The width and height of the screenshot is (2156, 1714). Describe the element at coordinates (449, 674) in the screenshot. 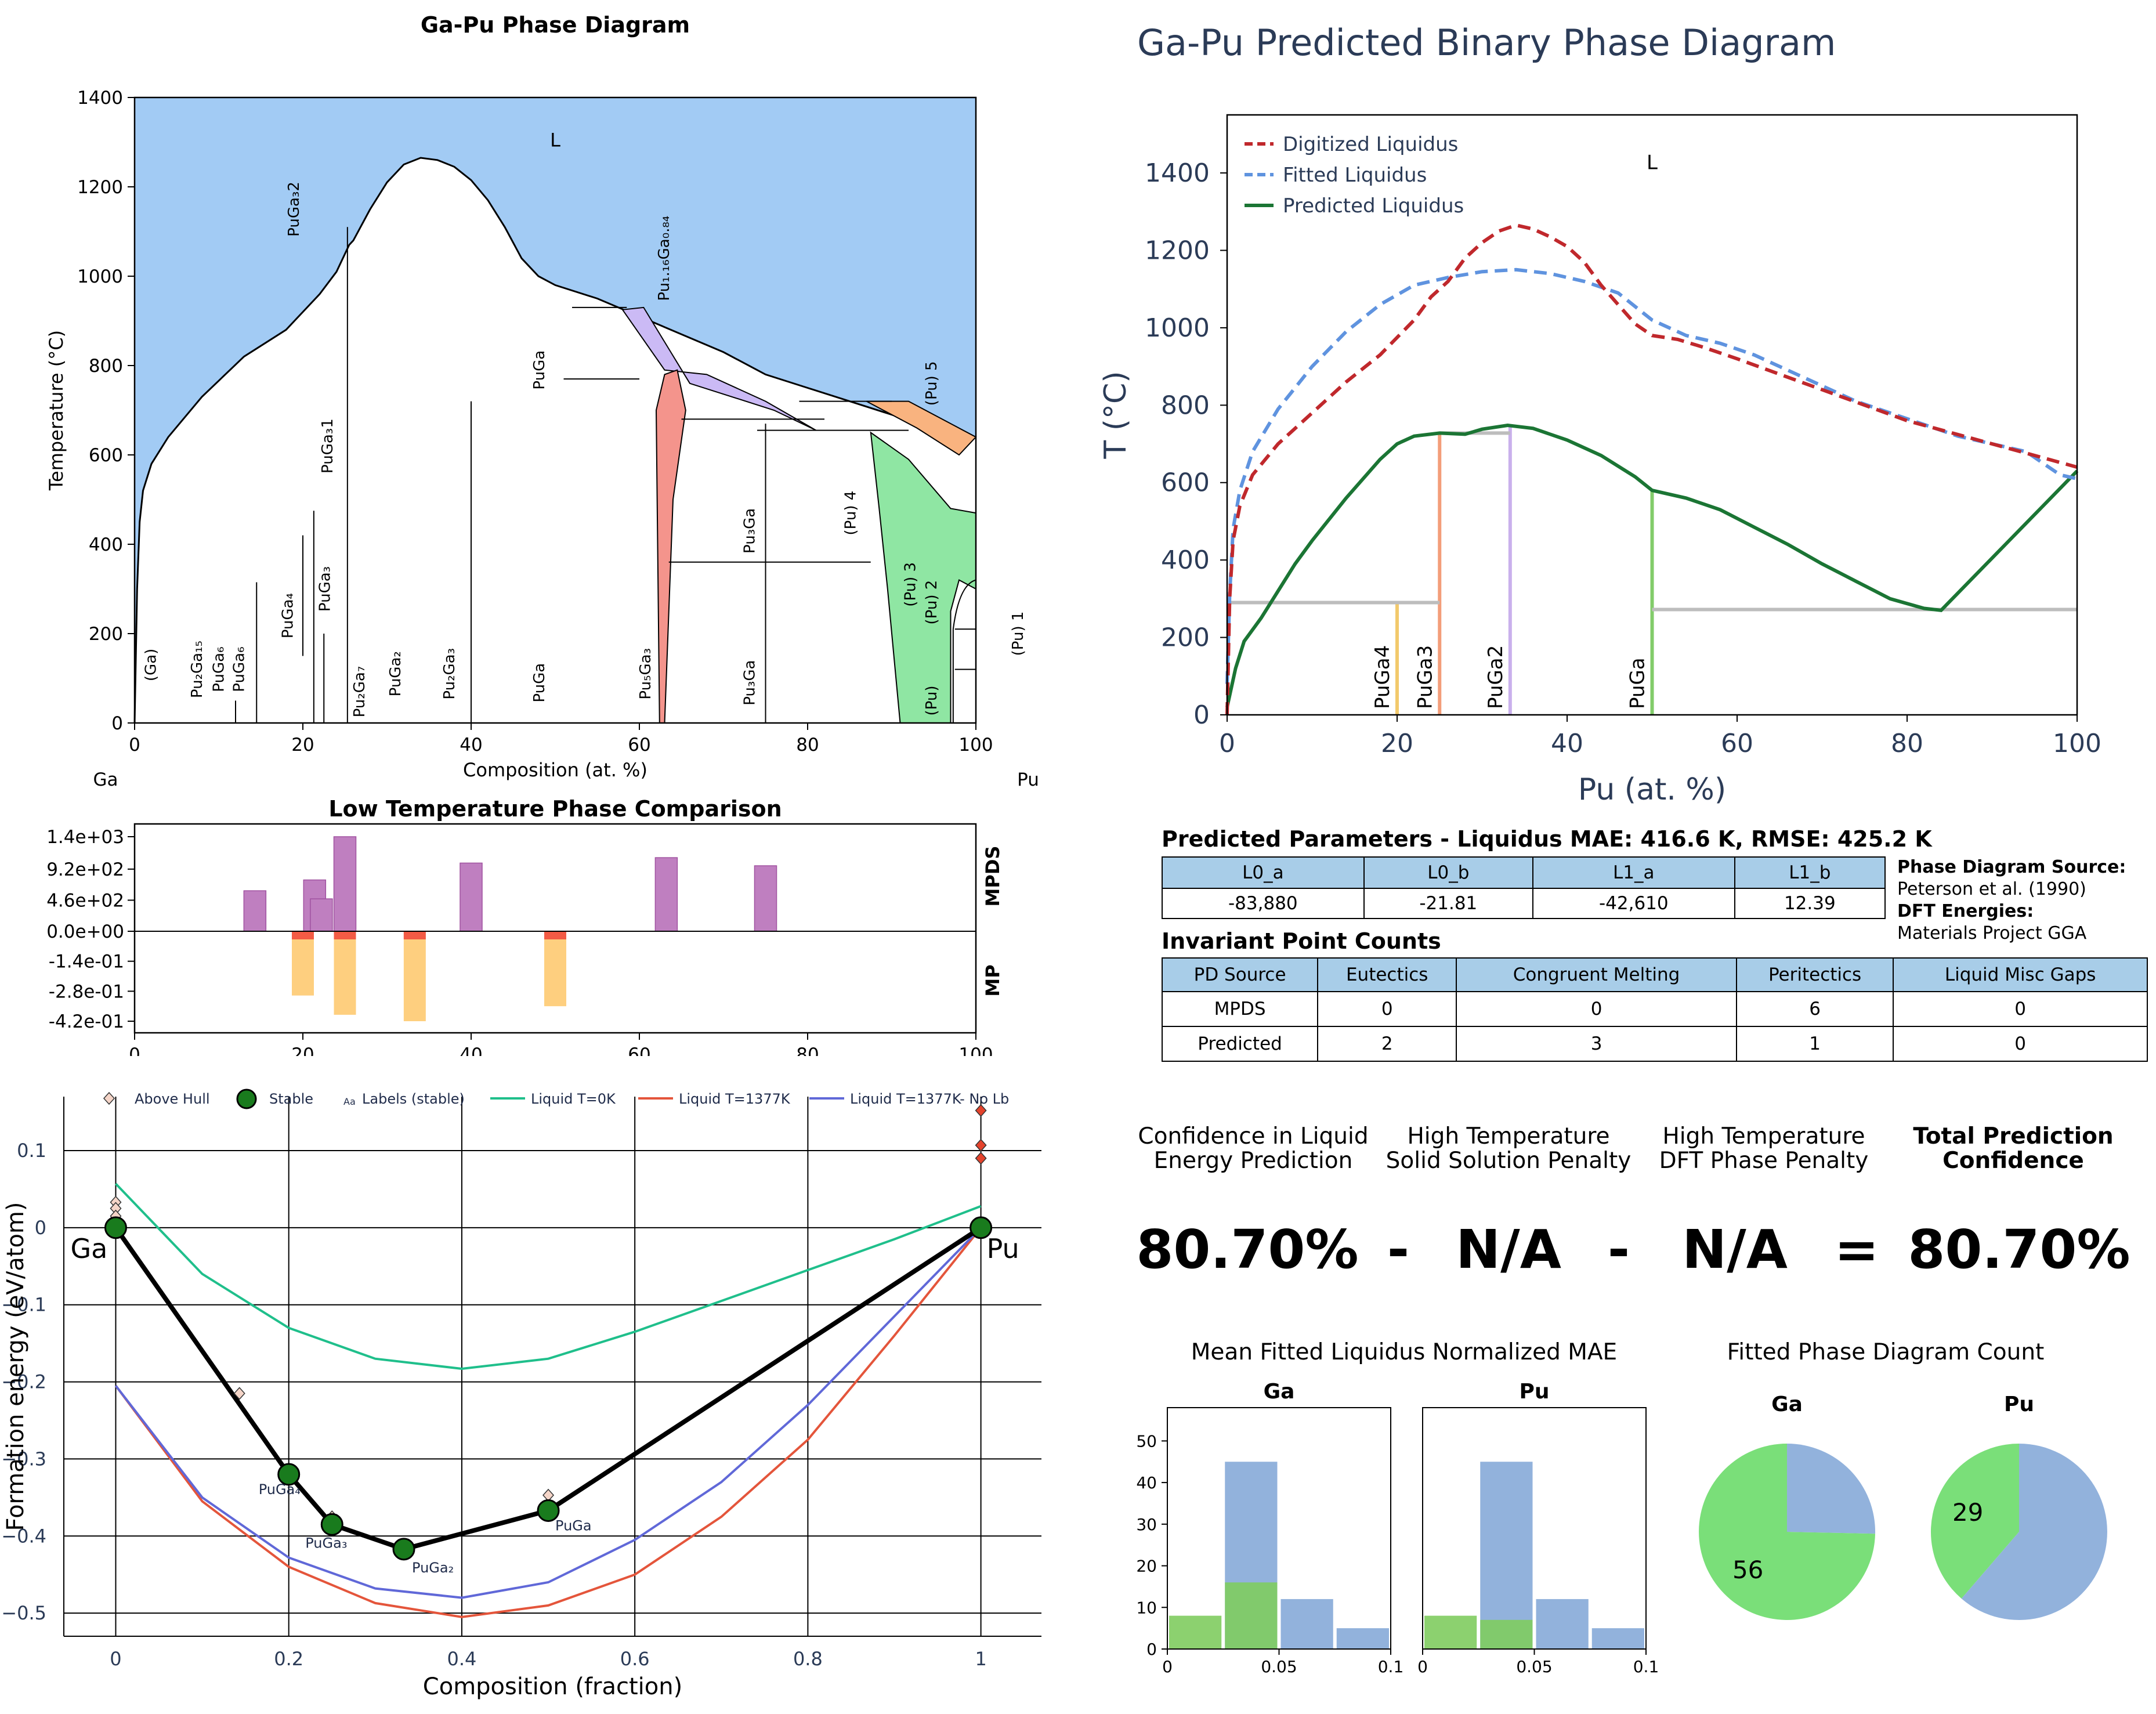

I see `phase-label: Pu₂Ga₃` at that location.